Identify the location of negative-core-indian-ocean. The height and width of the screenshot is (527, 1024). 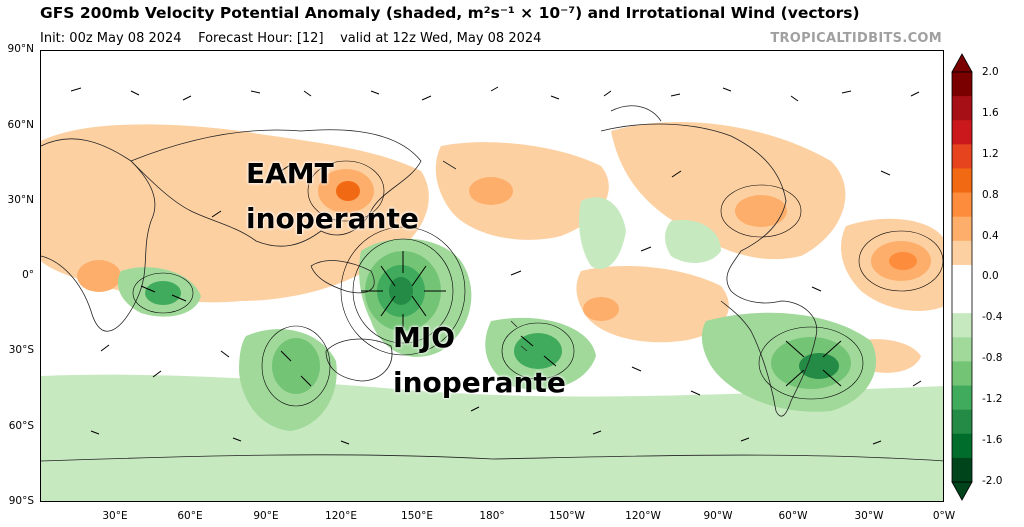
(163, 293).